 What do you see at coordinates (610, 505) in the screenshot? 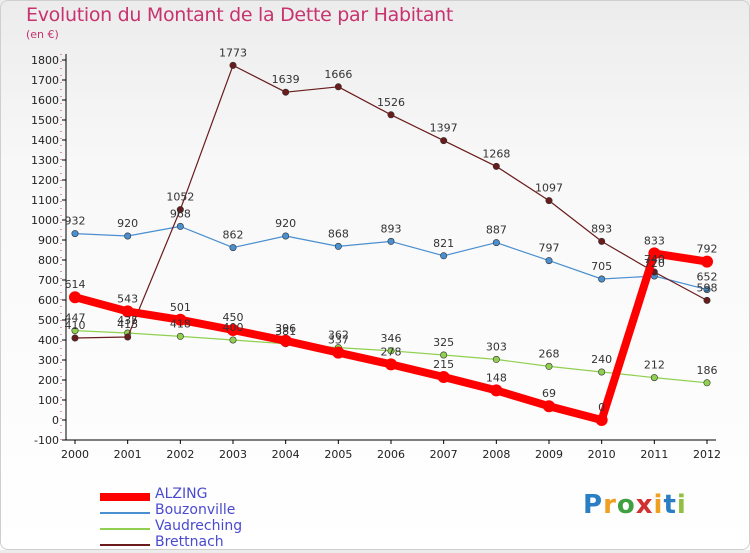
I see `logo-letter: r` at bounding box center [610, 505].